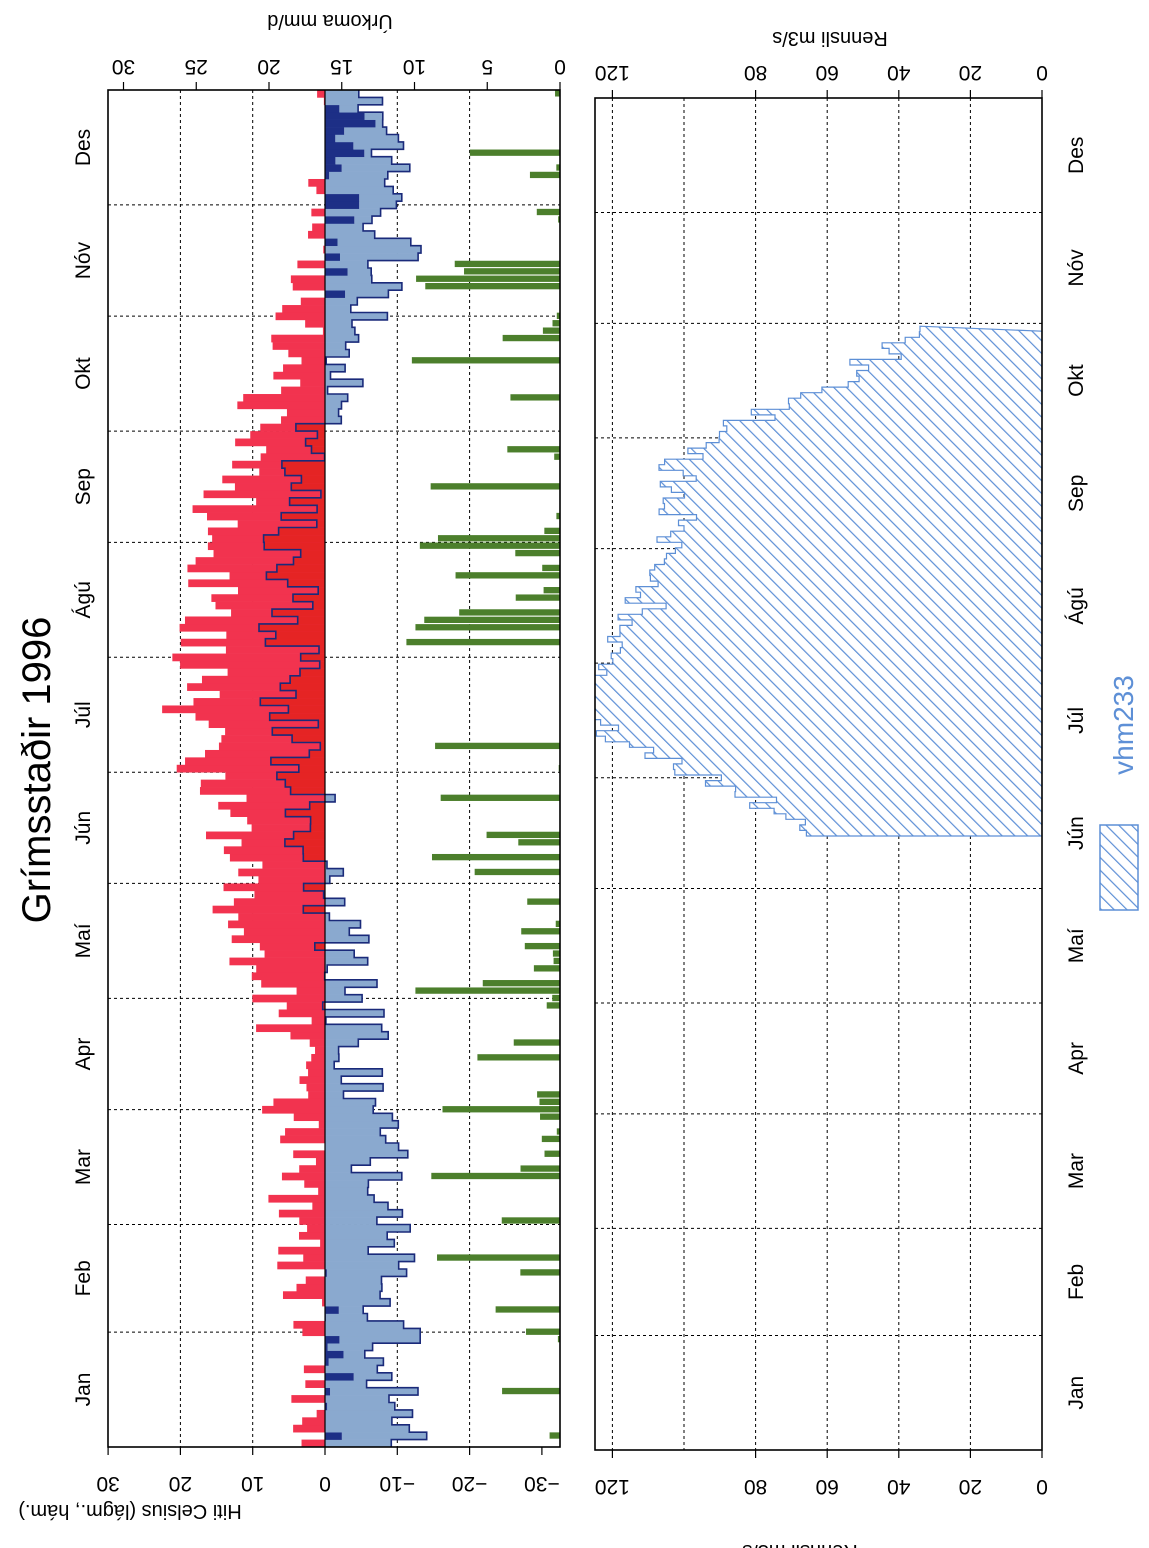  I want to click on month-label-3: Apr, so click(83, 1054).